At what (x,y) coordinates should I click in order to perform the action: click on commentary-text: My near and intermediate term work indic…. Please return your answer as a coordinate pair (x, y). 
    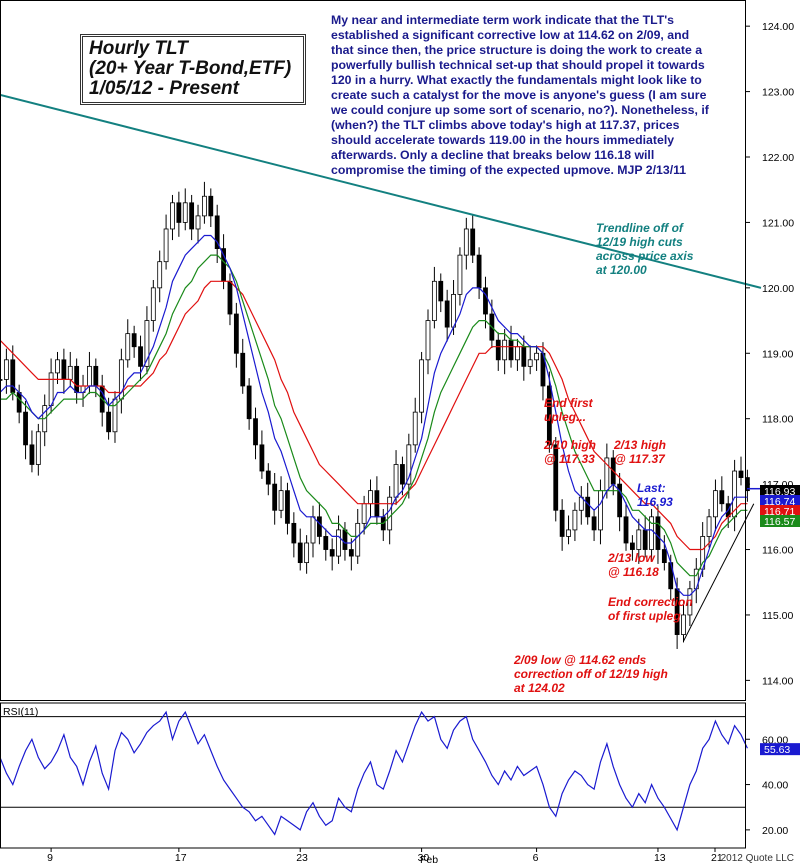
    Looking at the image, I should click on (520, 95).